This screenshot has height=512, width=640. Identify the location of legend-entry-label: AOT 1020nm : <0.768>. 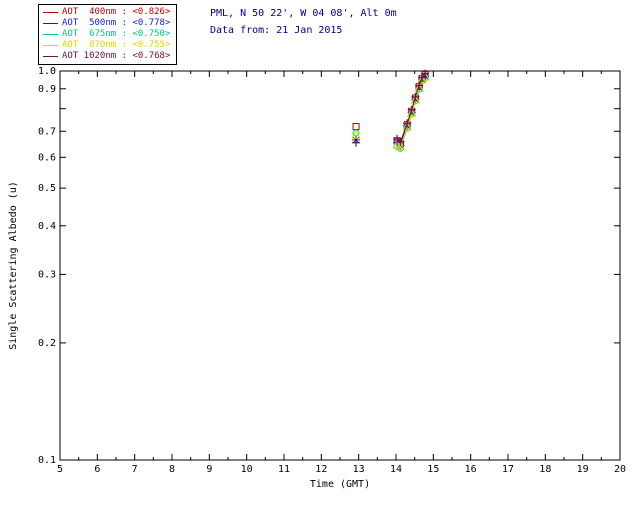
(116, 56).